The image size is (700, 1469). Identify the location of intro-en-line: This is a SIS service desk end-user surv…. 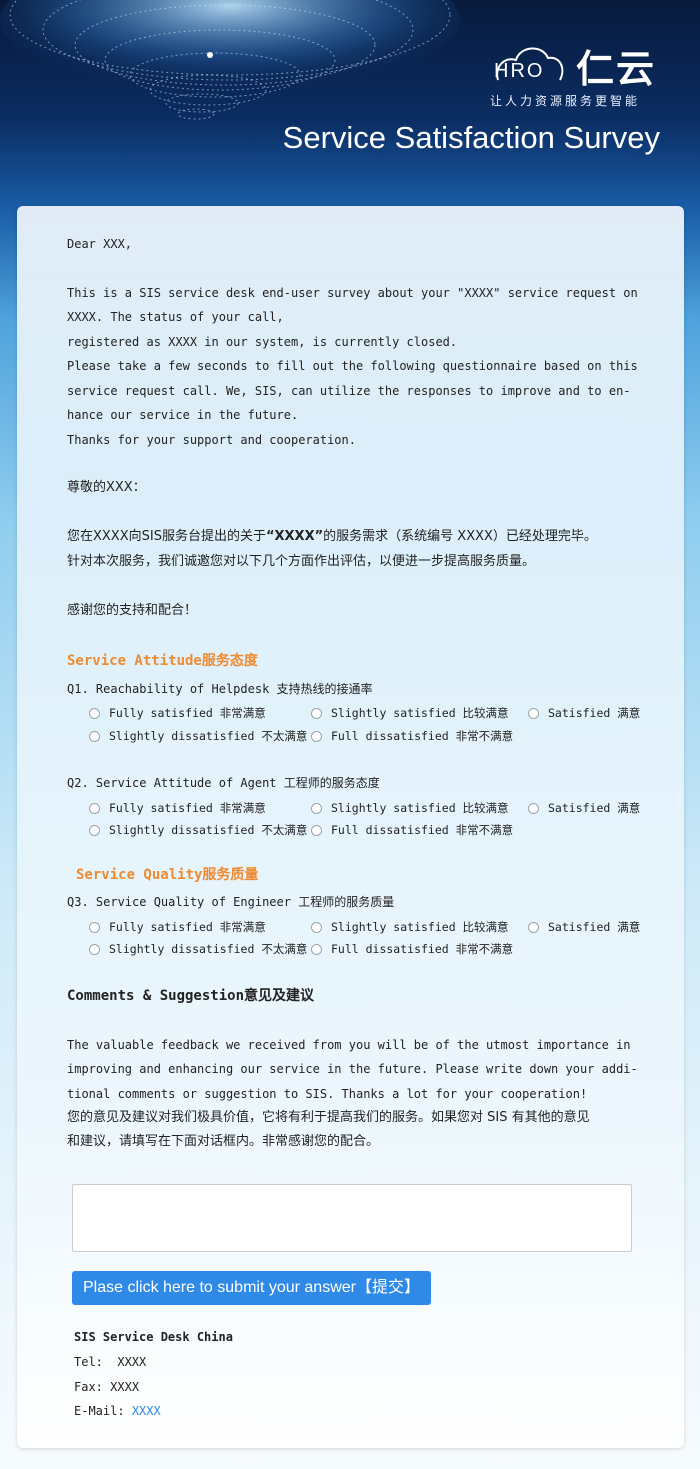
(352, 293).